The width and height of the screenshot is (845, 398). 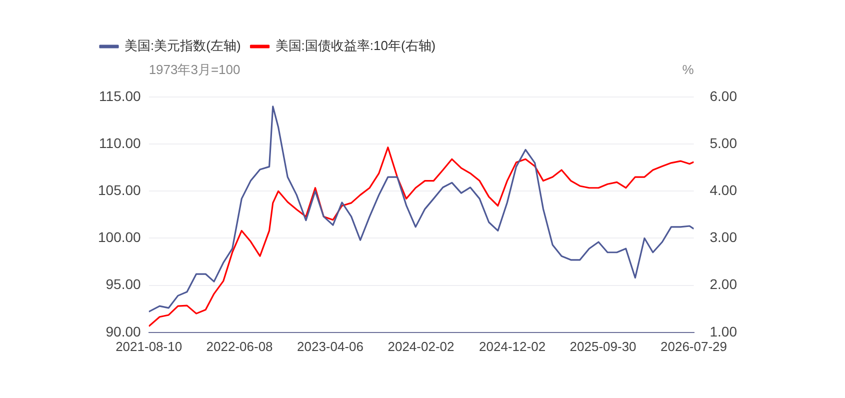 I want to click on x-tick-label: 2022-06-08, so click(x=239, y=346).